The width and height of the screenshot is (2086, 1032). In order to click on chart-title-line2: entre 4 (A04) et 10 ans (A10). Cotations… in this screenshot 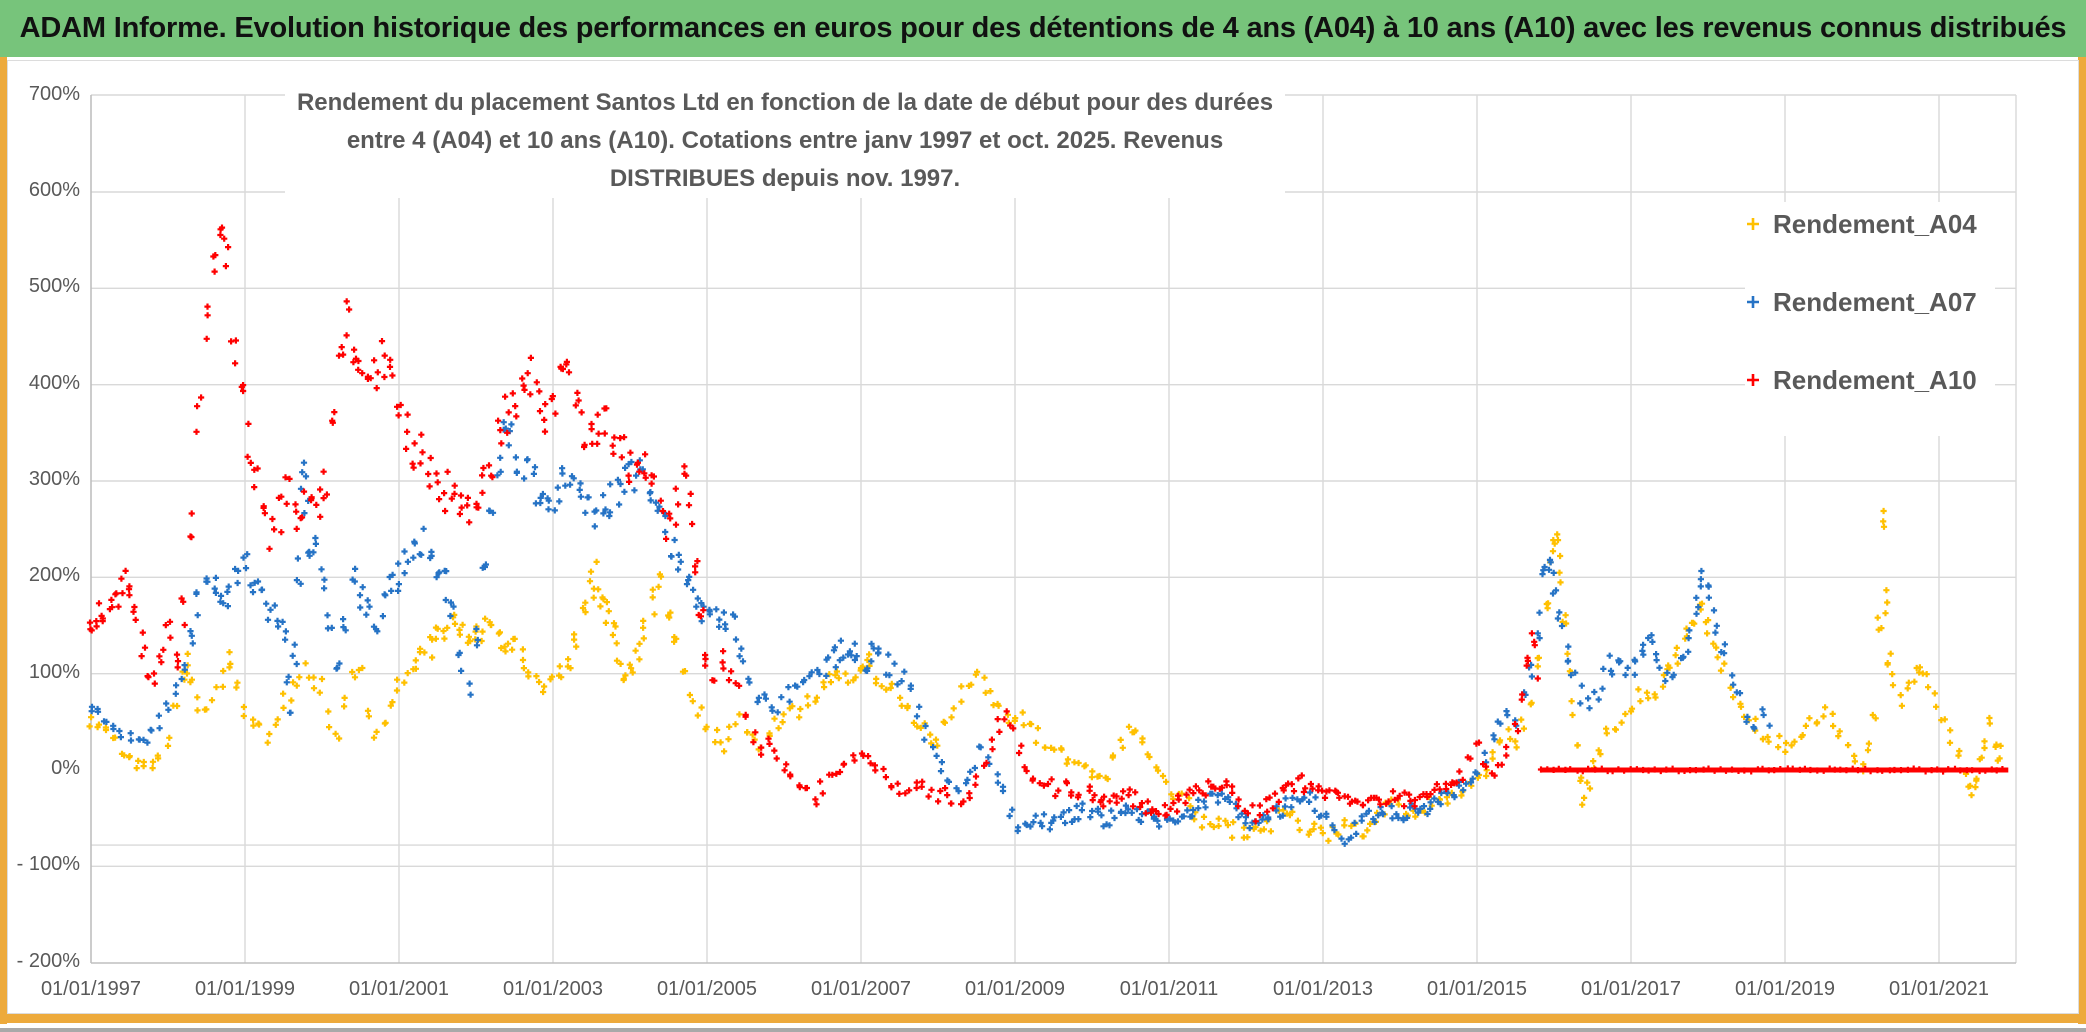, I will do `click(785, 159)`.